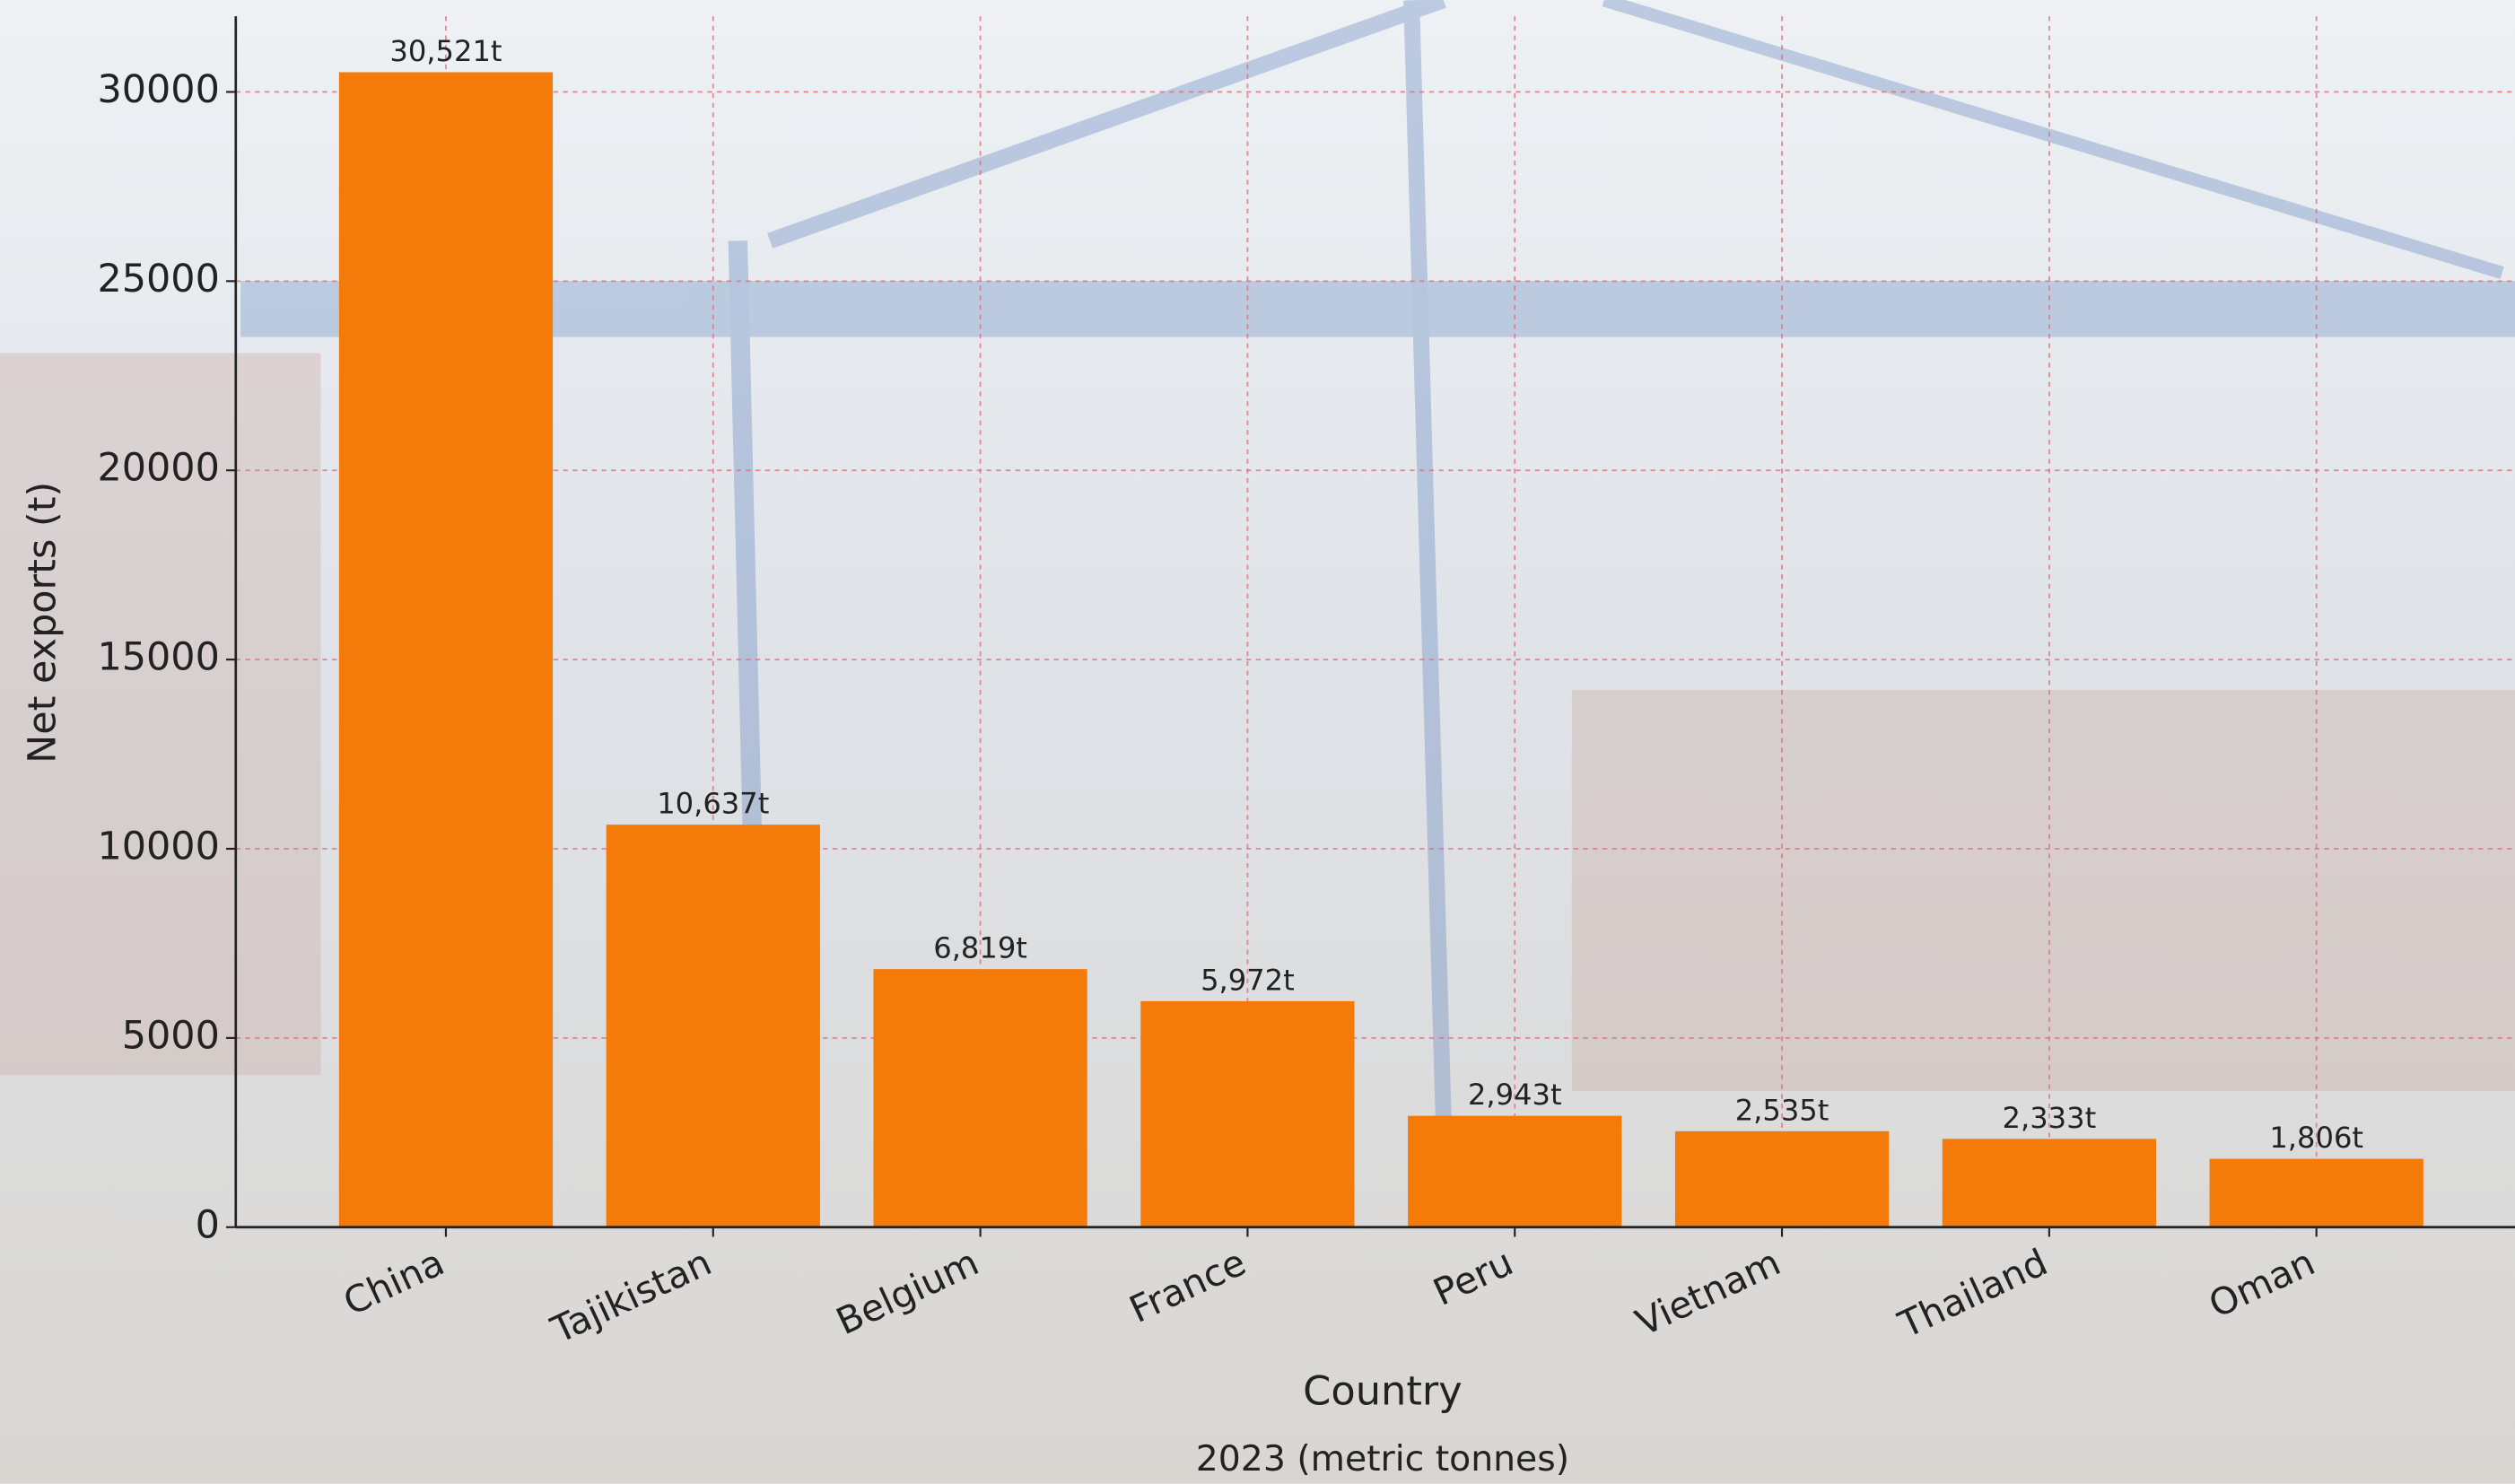 This screenshot has width=2515, height=1484. Describe the element at coordinates (158, 657) in the screenshot. I see `y-tick-label: 15000` at that location.